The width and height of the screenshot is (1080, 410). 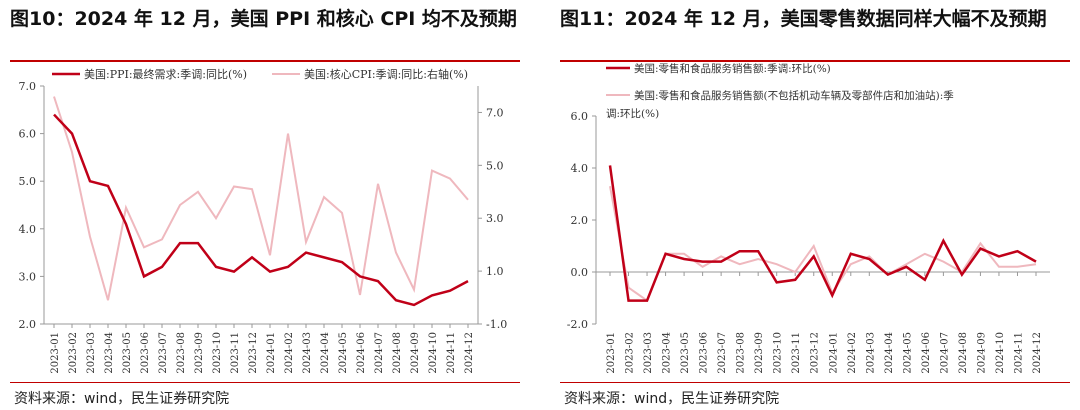 What do you see at coordinates (265, 382) in the screenshot?
I see `left-source-rule` at bounding box center [265, 382].